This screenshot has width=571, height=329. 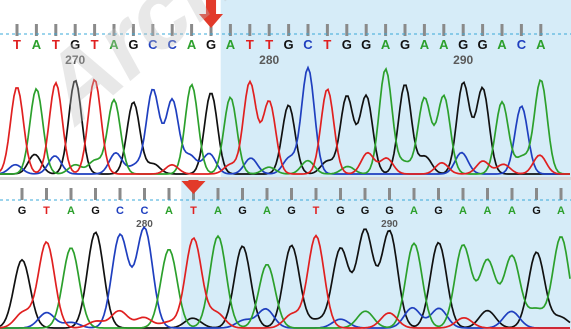 What do you see at coordinates (75, 60) in the screenshot?
I see `top-position-label: 270` at bounding box center [75, 60].